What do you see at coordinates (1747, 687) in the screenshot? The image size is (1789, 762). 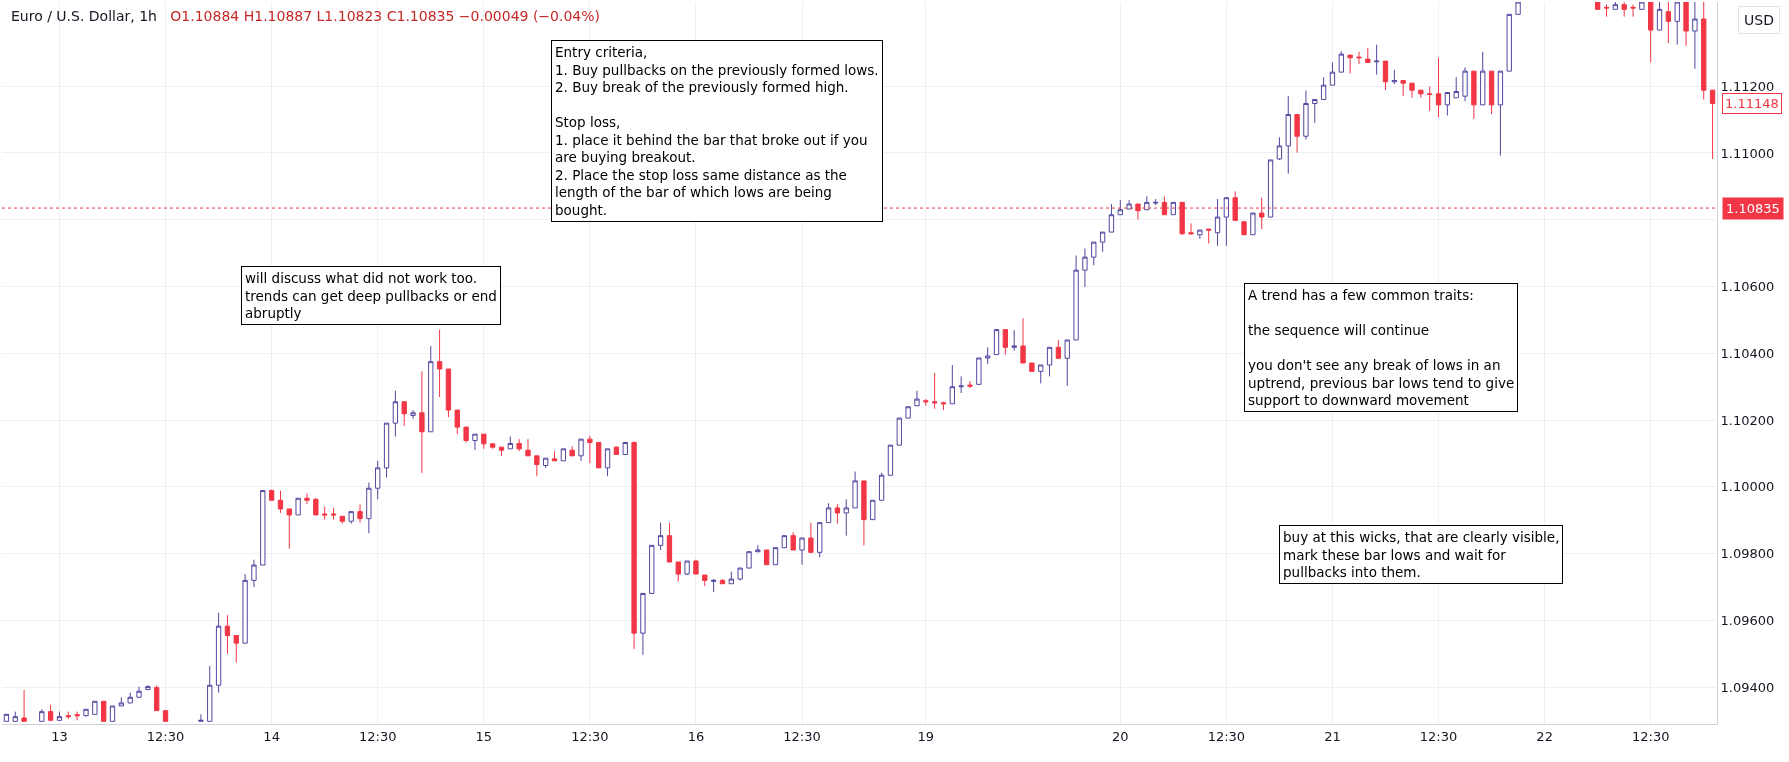 I see `y-tick-label: 1.09400` at bounding box center [1747, 687].